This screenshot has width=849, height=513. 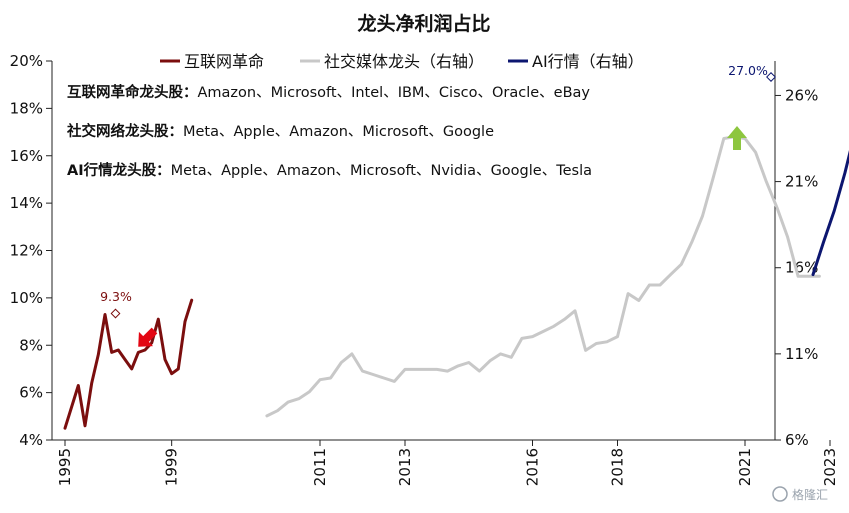 What do you see at coordinates (320, 467) in the screenshot?
I see `x-tick-label: 2011` at bounding box center [320, 467].